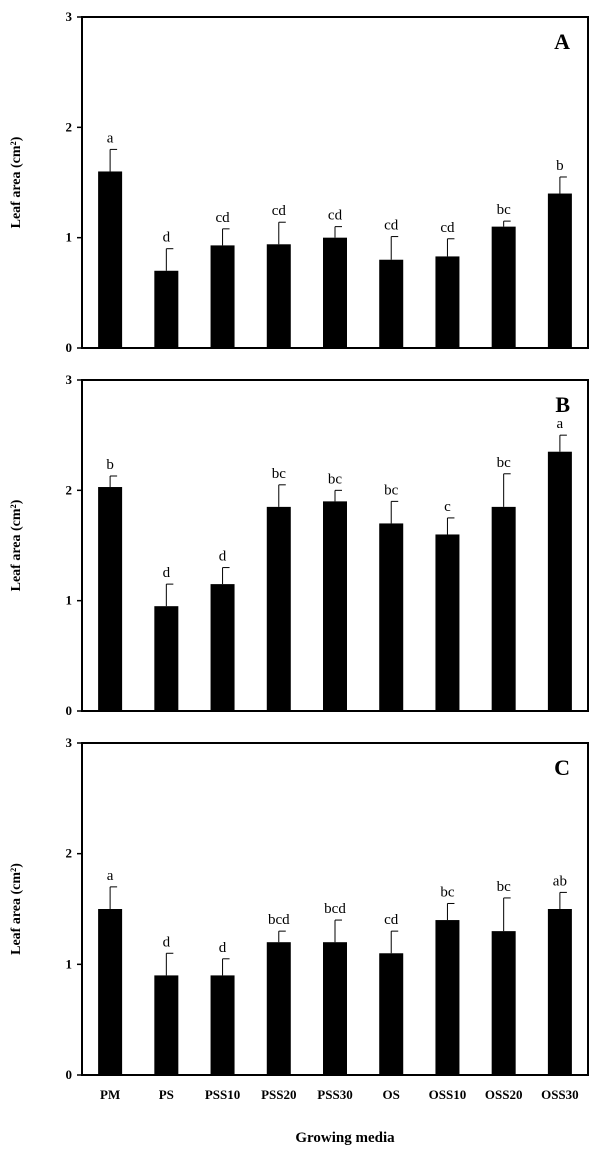 The image size is (600, 1158). Describe the element at coordinates (334, 1094) in the screenshot. I see `category-label: PSS30` at that location.